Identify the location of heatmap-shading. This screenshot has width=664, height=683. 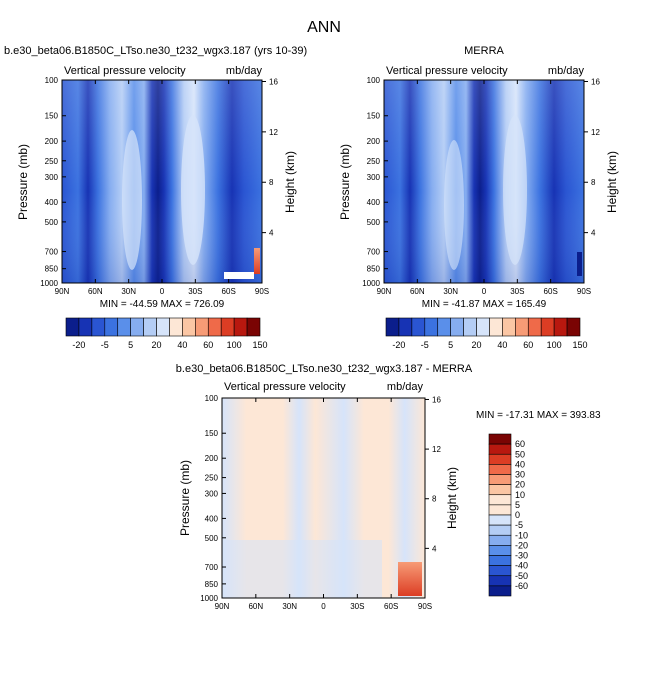
(162, 181).